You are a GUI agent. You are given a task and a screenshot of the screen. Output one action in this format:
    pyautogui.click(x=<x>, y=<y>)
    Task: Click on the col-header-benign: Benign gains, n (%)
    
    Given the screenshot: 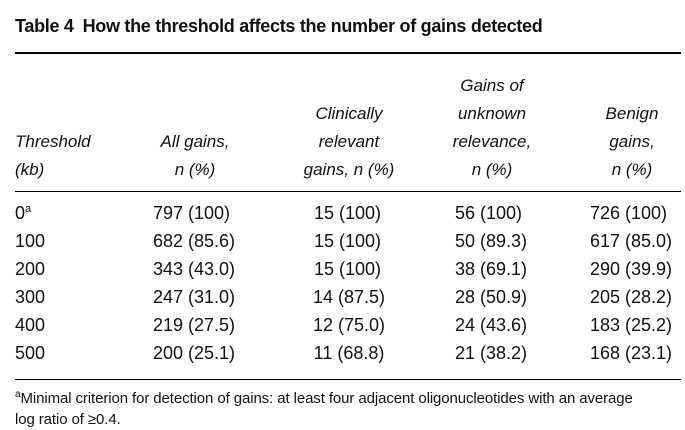 What is the action you would take?
    pyautogui.click(x=632, y=141)
    